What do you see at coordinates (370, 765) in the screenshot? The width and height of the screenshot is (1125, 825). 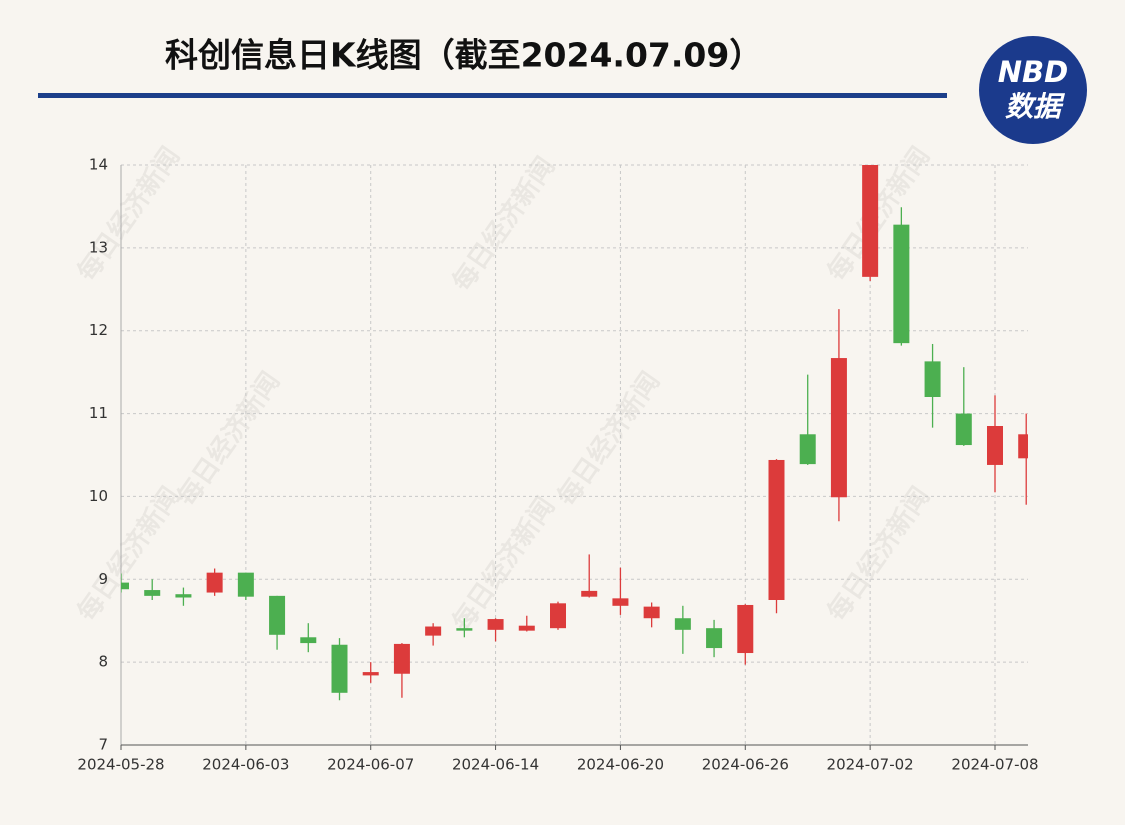 I see `x-tick-label: 2024-06-07` at bounding box center [370, 765].